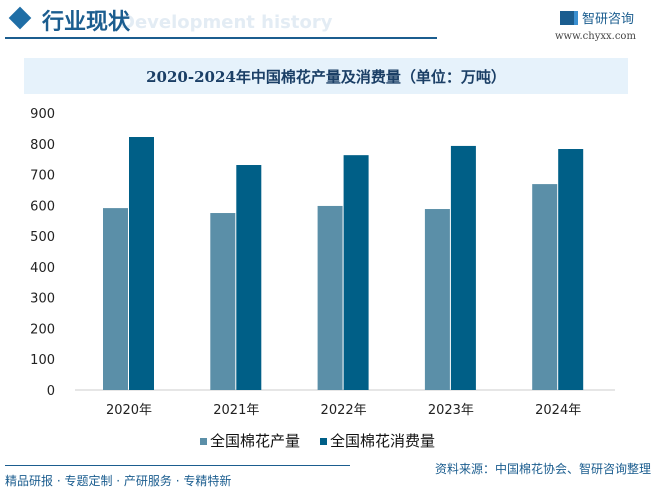 Image resolution: width=659 pixels, height=491 pixels. I want to click on x-tick-label: 2023年, so click(451, 410).